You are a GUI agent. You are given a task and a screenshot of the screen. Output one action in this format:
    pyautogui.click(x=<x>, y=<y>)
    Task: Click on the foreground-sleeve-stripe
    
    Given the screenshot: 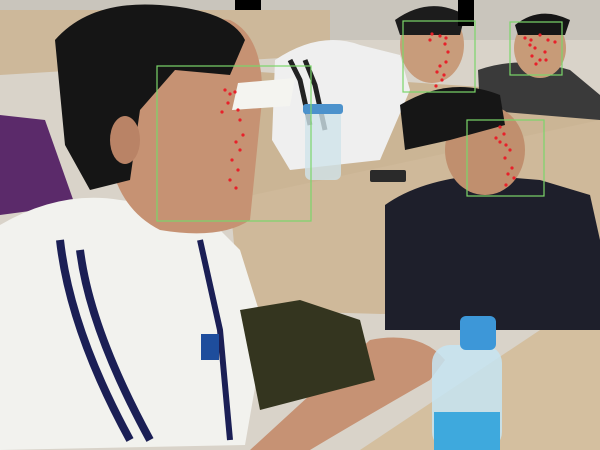 What is the action you would take?
    pyautogui.click(x=215, y=340)
    